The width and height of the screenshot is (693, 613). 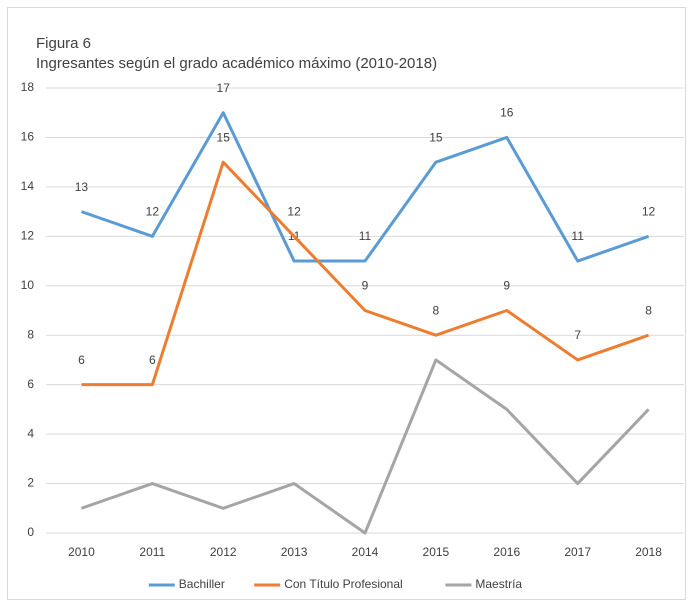 I want to click on y-tick-label: 0, so click(x=30, y=532).